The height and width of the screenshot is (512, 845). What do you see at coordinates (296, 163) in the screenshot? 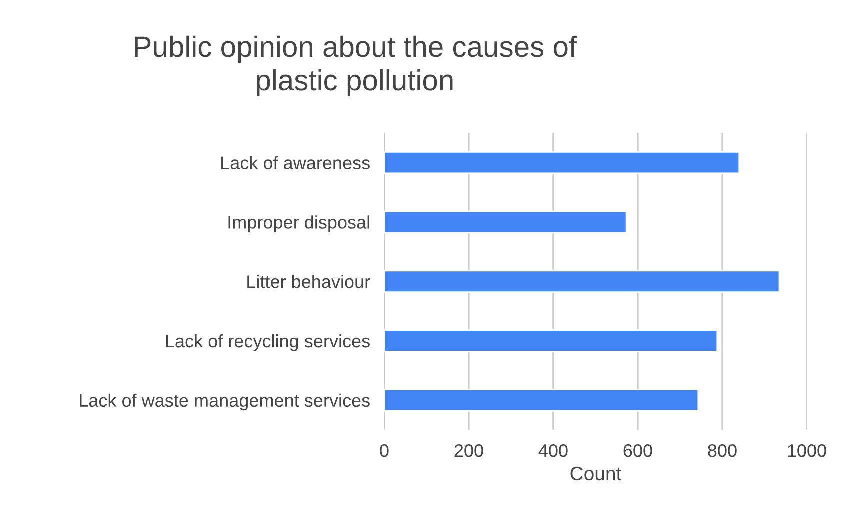
I see `y-tick-label: Lack of awareness` at bounding box center [296, 163].